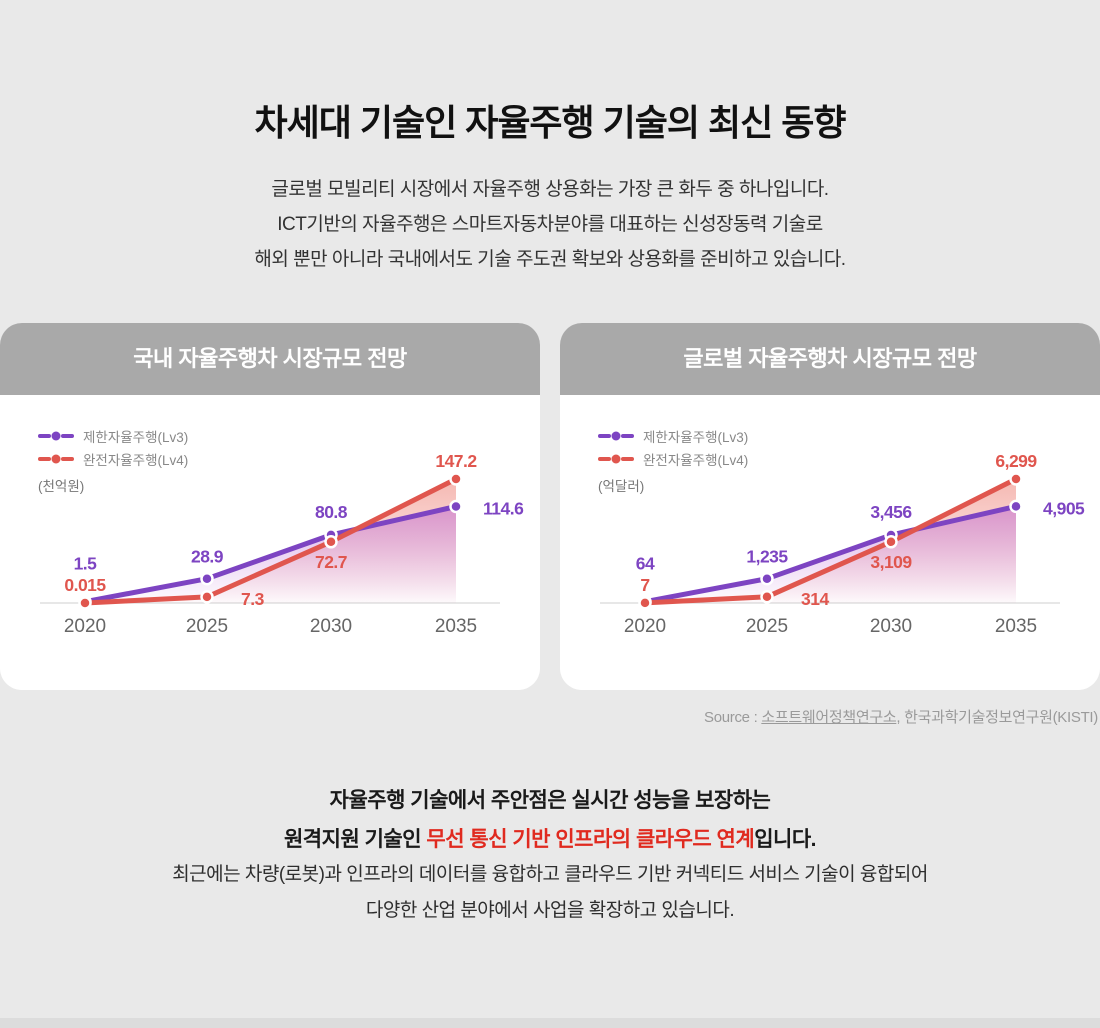 The height and width of the screenshot is (1028, 1100). Describe the element at coordinates (829, 717) in the screenshot. I see `source-org-sps: 소프트웨어정책연구소` at that location.